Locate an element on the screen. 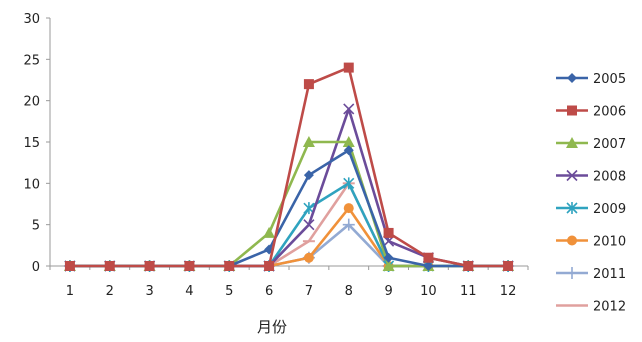 The height and width of the screenshot is (342, 642). x-tick-label: 6 is located at coordinates (269, 291).